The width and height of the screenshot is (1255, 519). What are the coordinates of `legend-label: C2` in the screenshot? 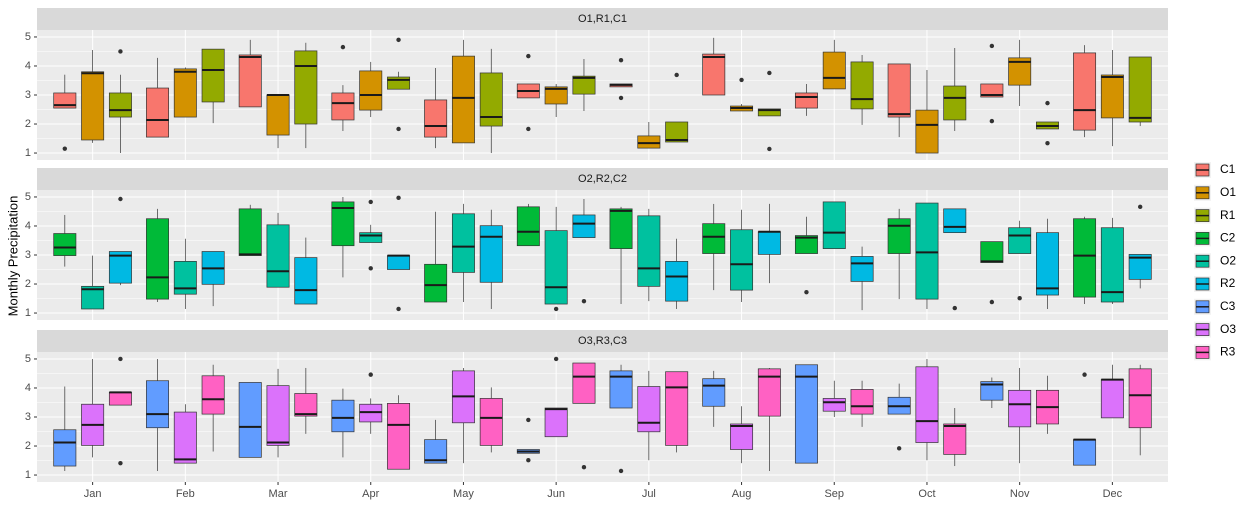 It's located at (1228, 238).